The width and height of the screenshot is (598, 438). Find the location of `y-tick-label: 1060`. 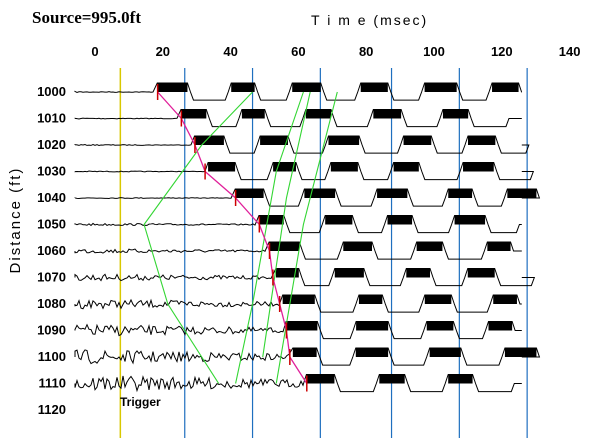

y-tick-label: 1060 is located at coordinates (51, 250).